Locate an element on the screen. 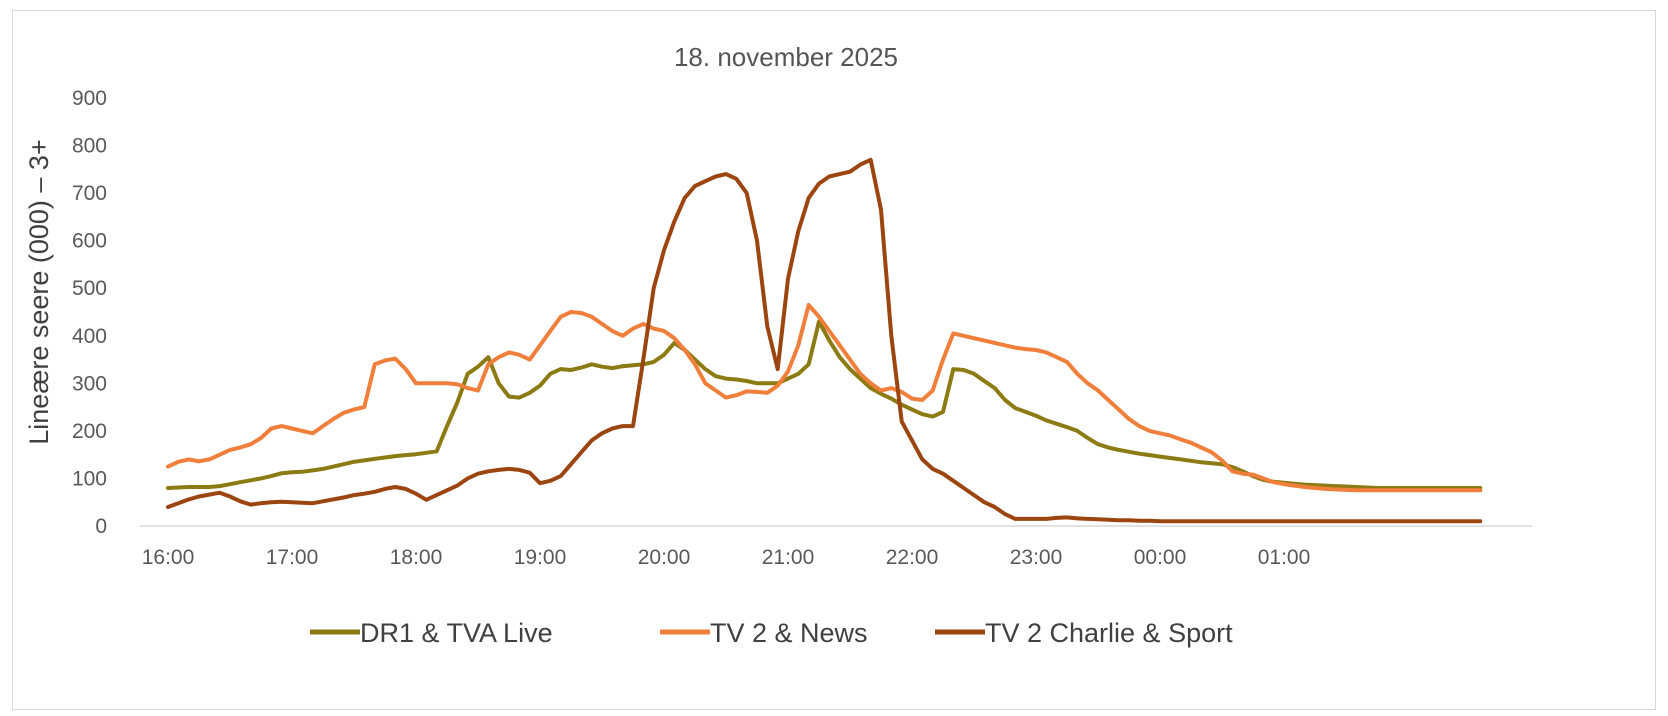 This screenshot has height=716, width=1668. chart-title: 18. november 2025 is located at coordinates (786, 57).